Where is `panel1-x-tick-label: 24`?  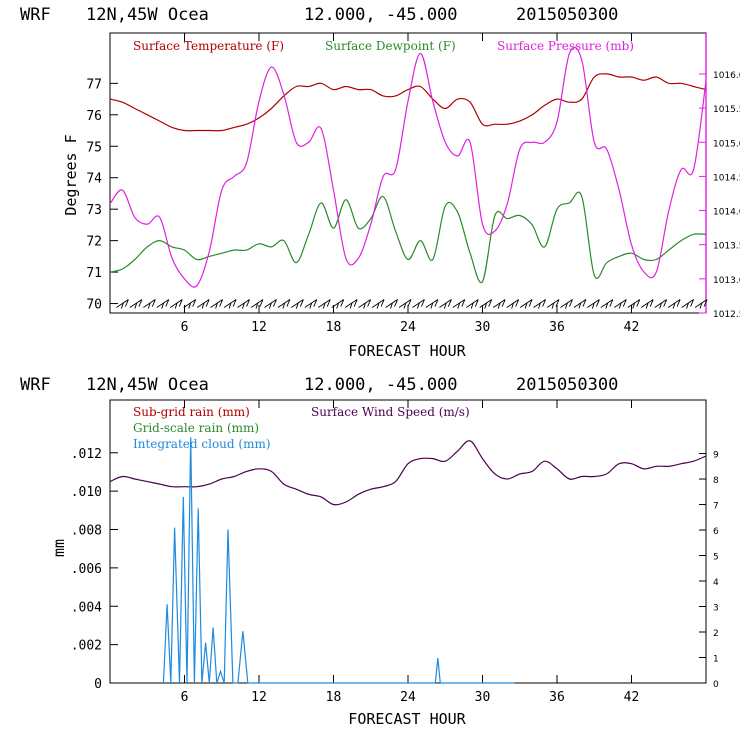 panel1-x-tick-label: 24 is located at coordinates (408, 327).